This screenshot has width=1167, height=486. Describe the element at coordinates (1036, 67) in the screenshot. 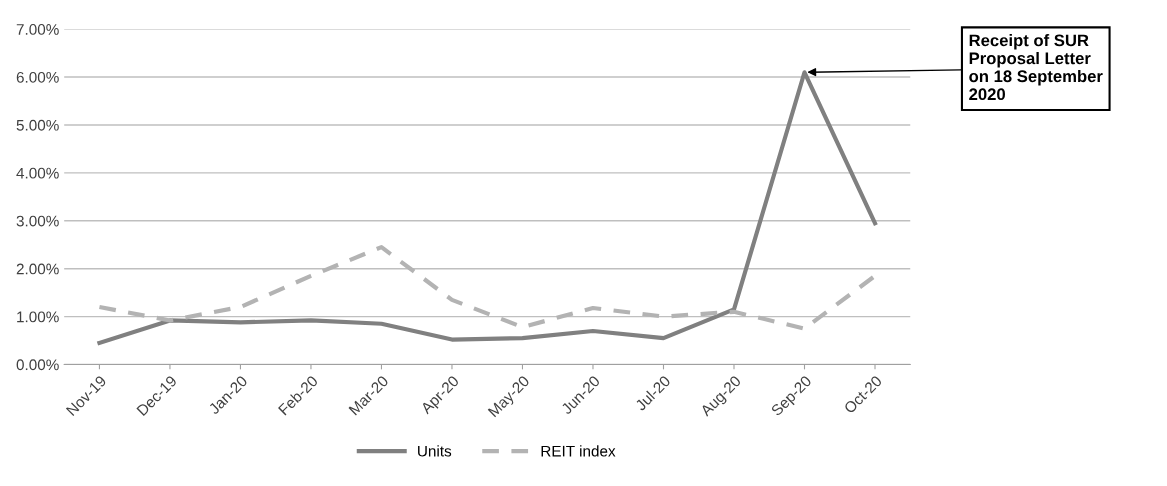

I see `annotation: Receipt of SUR Proposal Letter on 18 September 2020` at that location.